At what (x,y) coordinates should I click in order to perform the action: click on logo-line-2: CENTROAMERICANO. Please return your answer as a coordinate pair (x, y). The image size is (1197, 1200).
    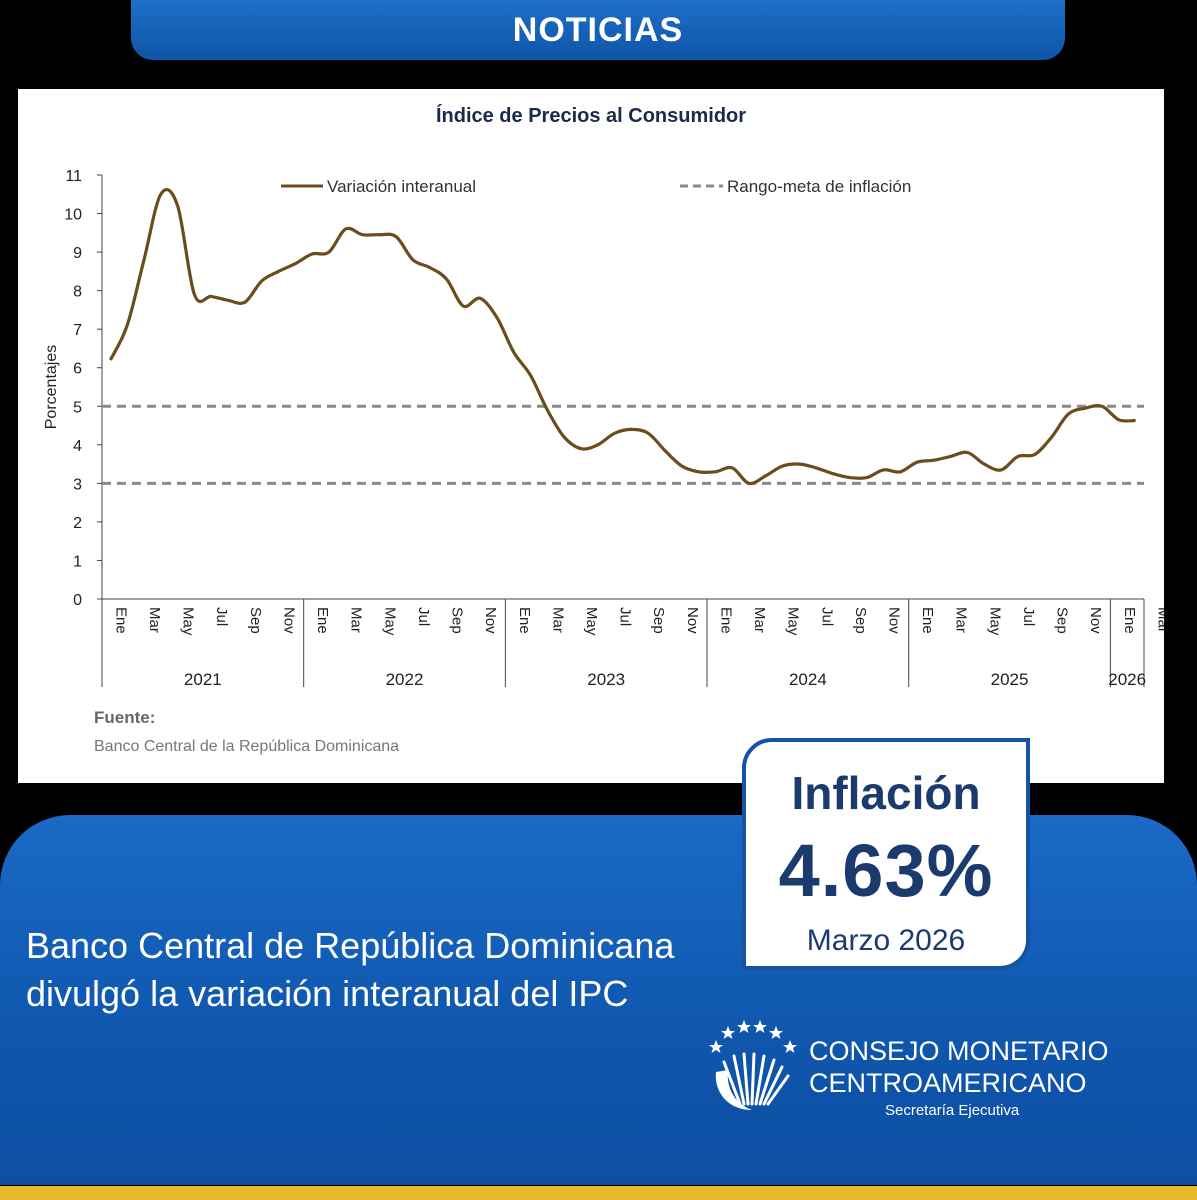
    Looking at the image, I should click on (948, 1083).